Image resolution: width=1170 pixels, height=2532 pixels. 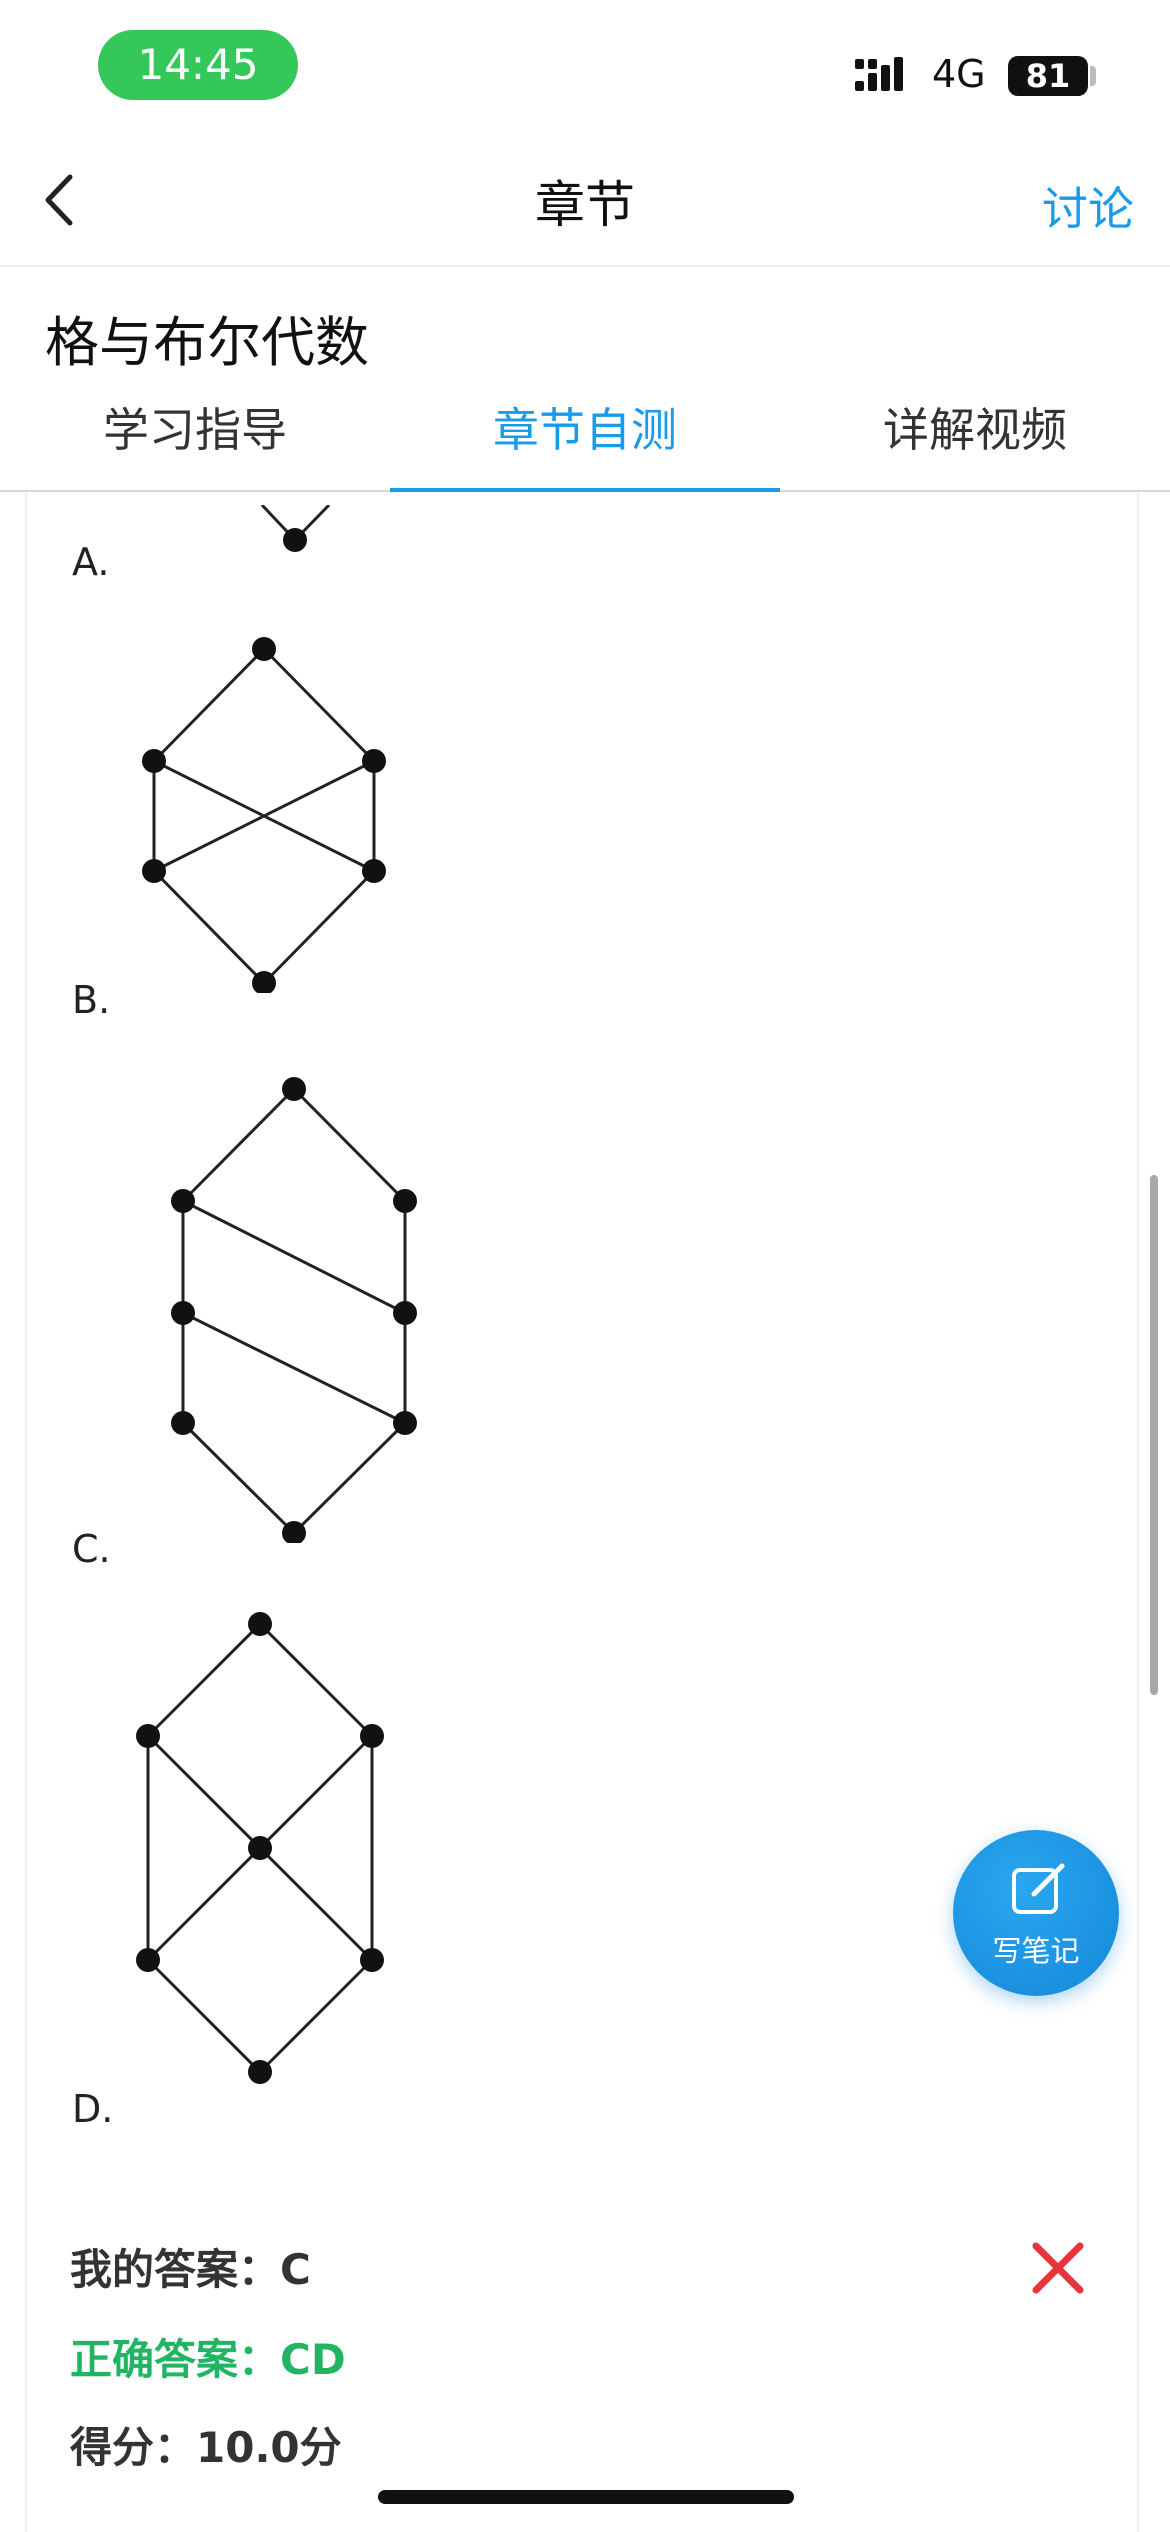 I want to click on network-type: 4G, so click(x=959, y=74).